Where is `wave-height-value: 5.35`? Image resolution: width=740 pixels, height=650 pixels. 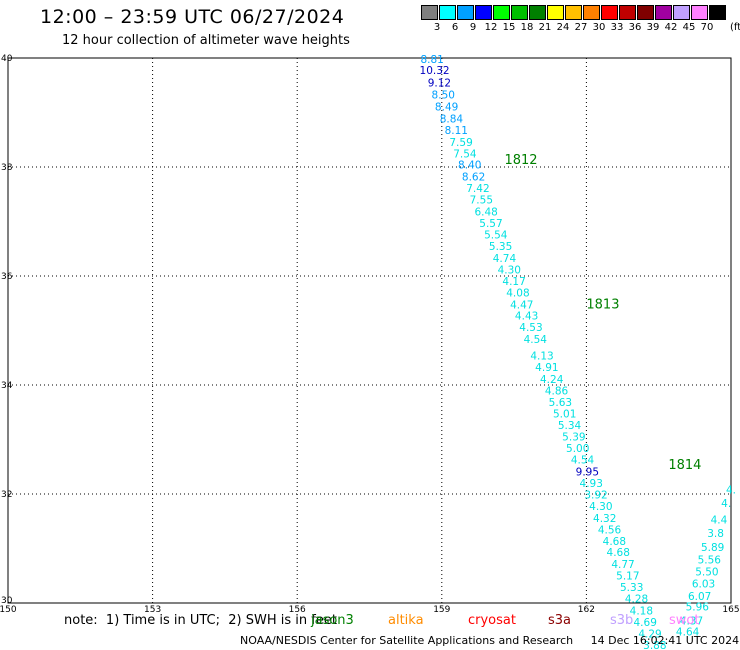 wave-height-value: 5.35 is located at coordinates (500, 247).